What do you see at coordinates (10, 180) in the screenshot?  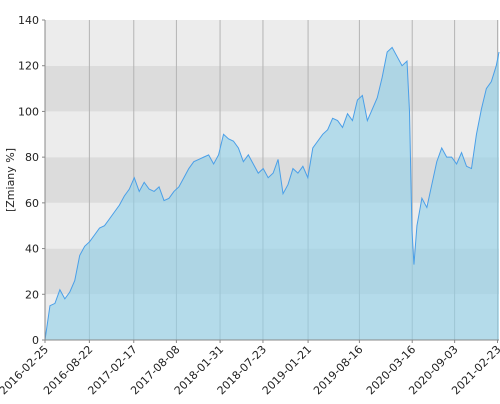 I see `y-axis-label: [Zmiany %]` at bounding box center [10, 180].